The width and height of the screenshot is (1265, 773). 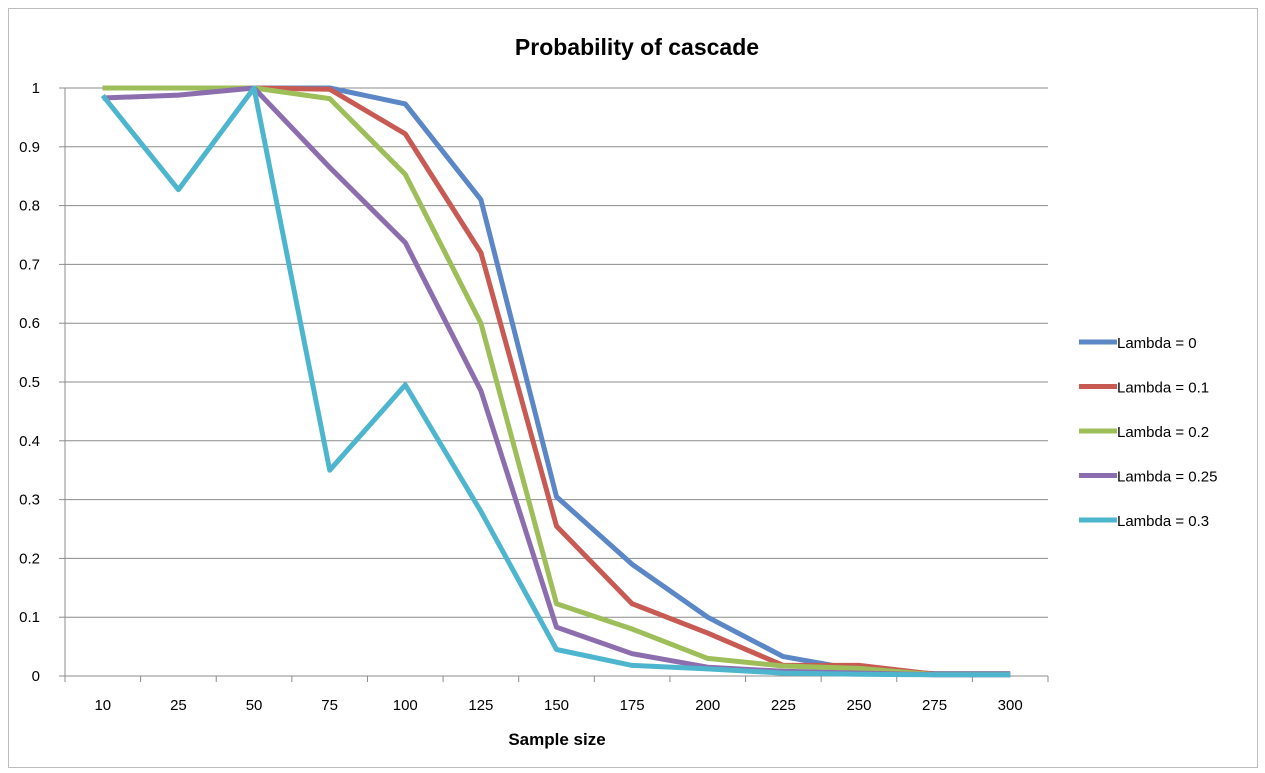 What do you see at coordinates (637, 47) in the screenshot?
I see `chart-title: Probability of cascade` at bounding box center [637, 47].